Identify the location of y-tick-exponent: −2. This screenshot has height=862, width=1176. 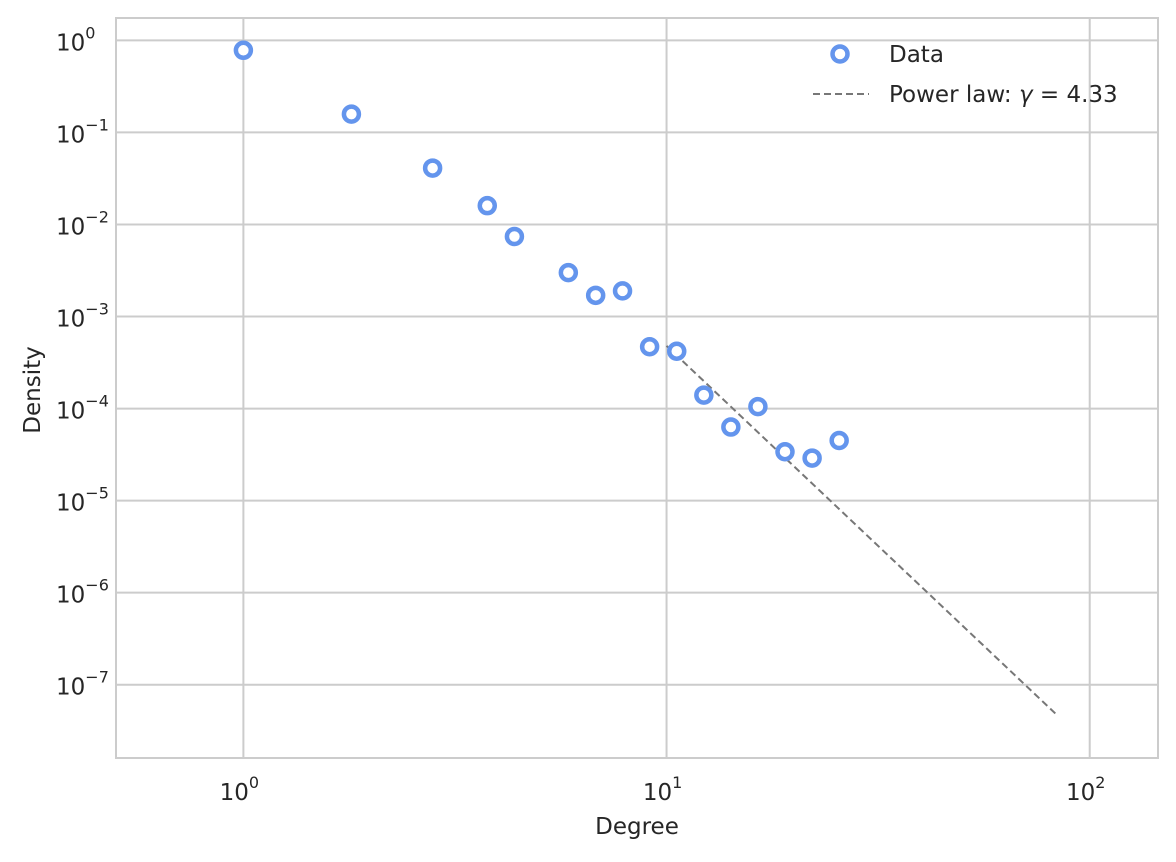
(97, 216).